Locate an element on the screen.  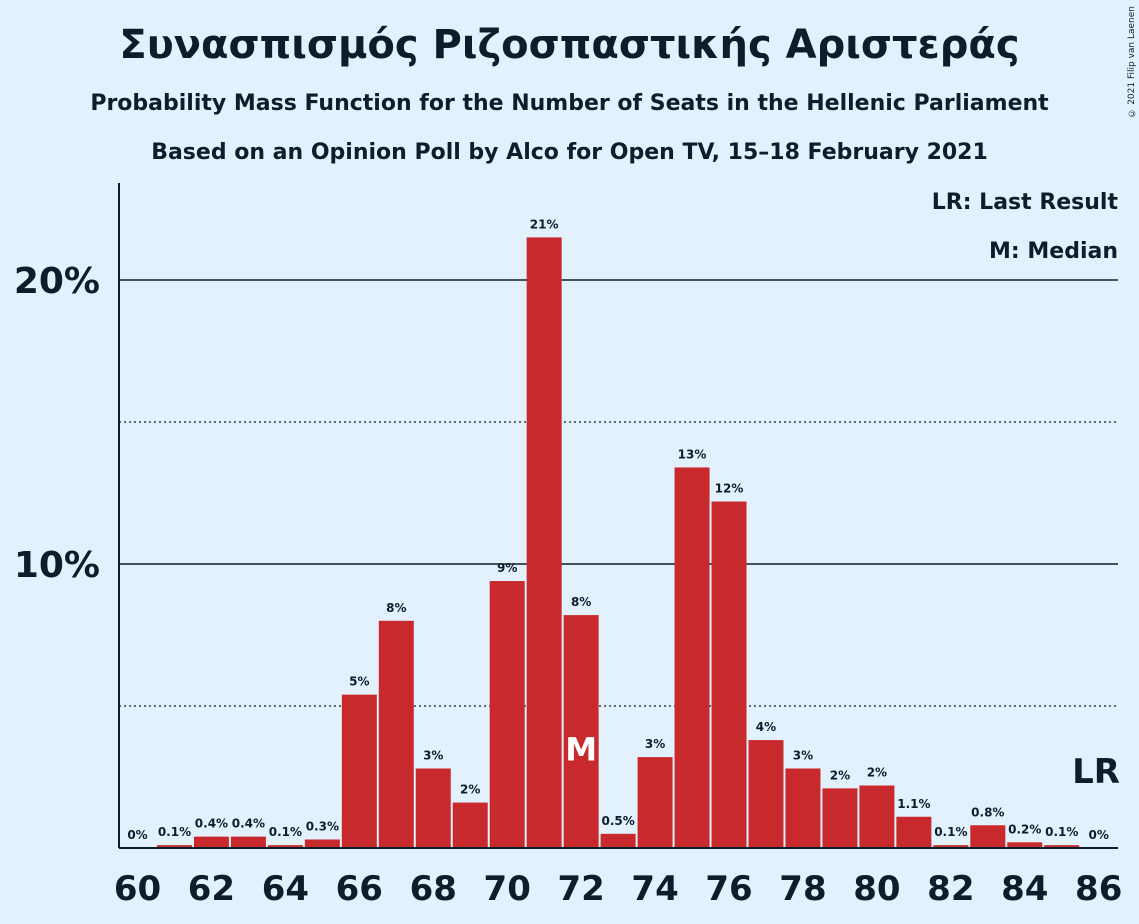
x-tick-label: 78 is located at coordinates (802, 889).